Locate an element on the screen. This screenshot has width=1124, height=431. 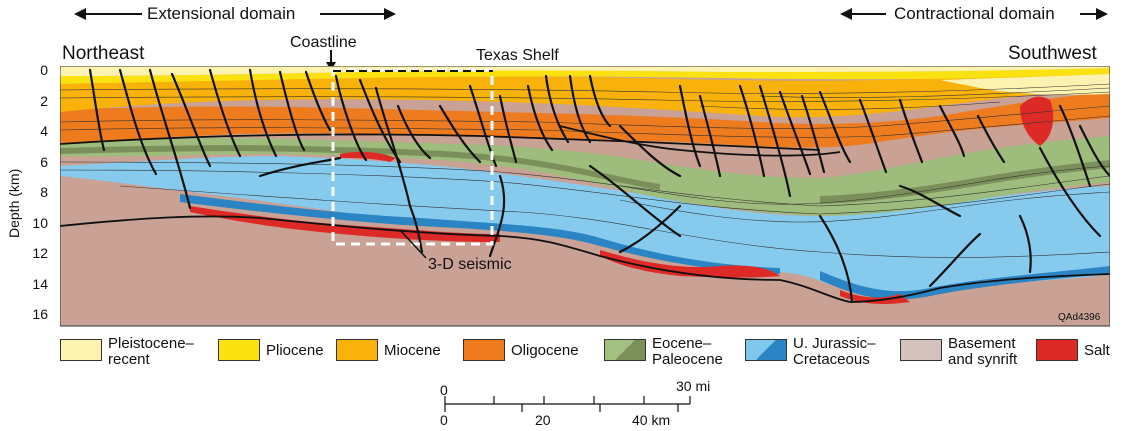
scale-km-20: 20 is located at coordinates (543, 420).